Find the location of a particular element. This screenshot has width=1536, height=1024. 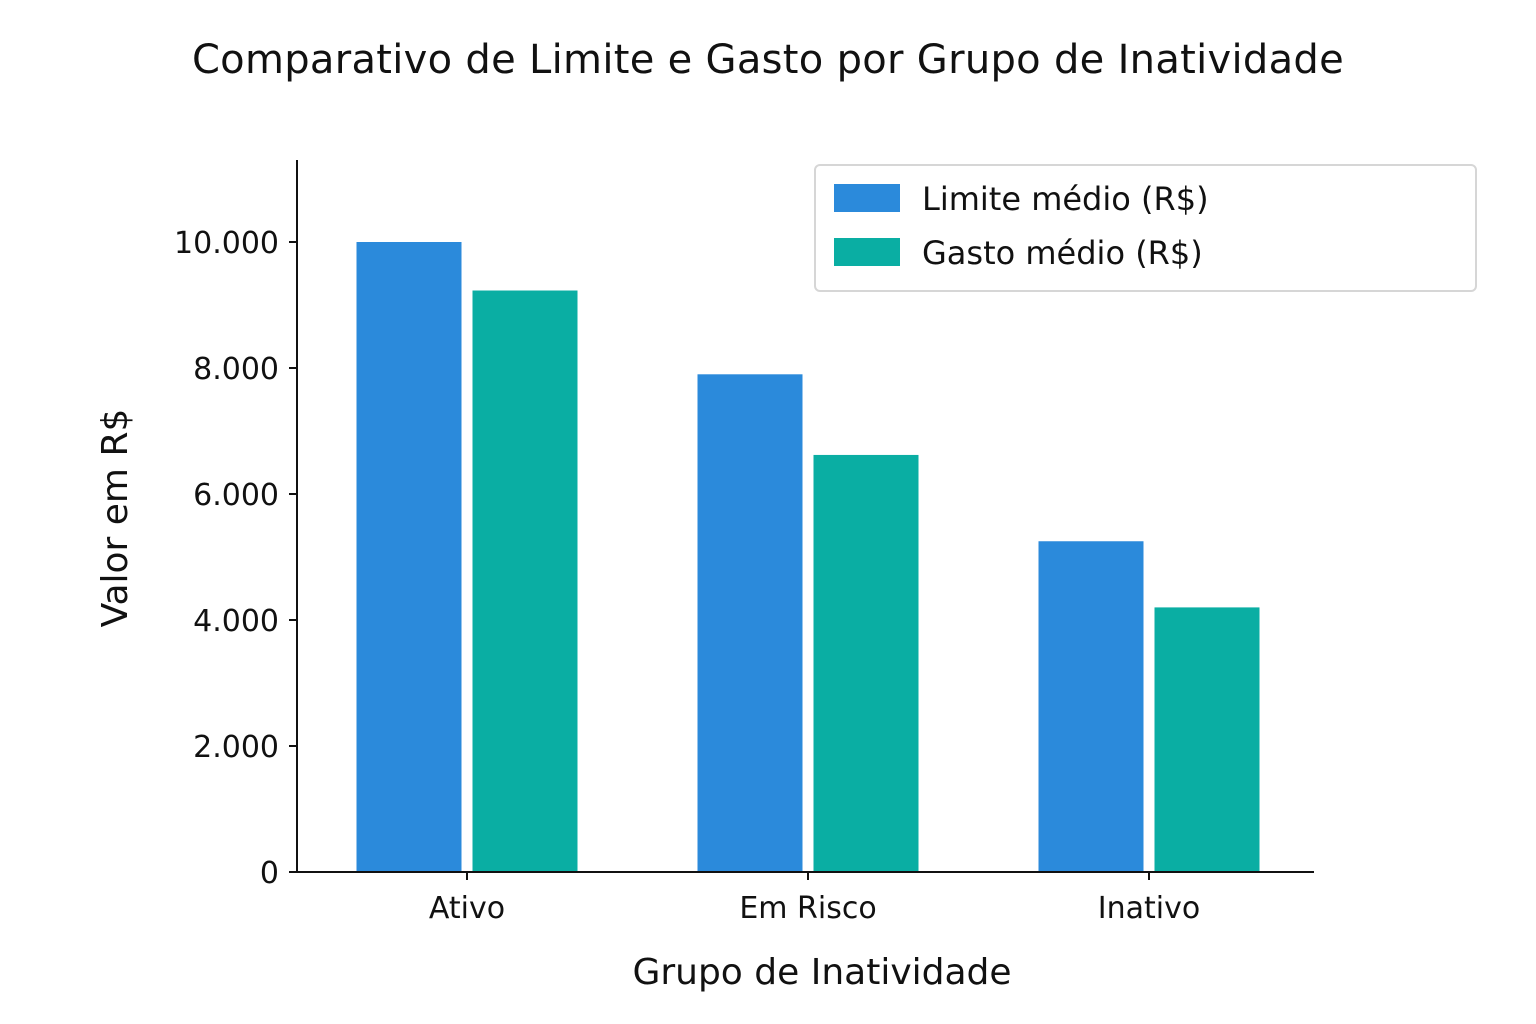

x-ticks-group: Ativo Em Risco Inativo is located at coordinates (814, 899).